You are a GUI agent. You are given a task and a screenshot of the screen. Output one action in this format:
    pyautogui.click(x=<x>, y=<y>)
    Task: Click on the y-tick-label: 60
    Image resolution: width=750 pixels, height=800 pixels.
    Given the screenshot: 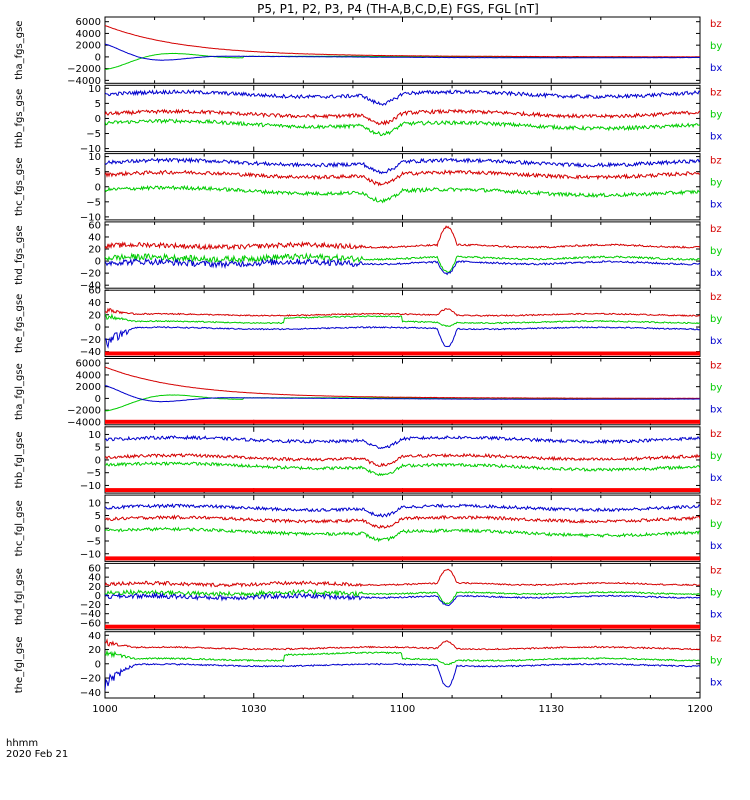 What is the action you would take?
    pyautogui.click(x=94, y=568)
    